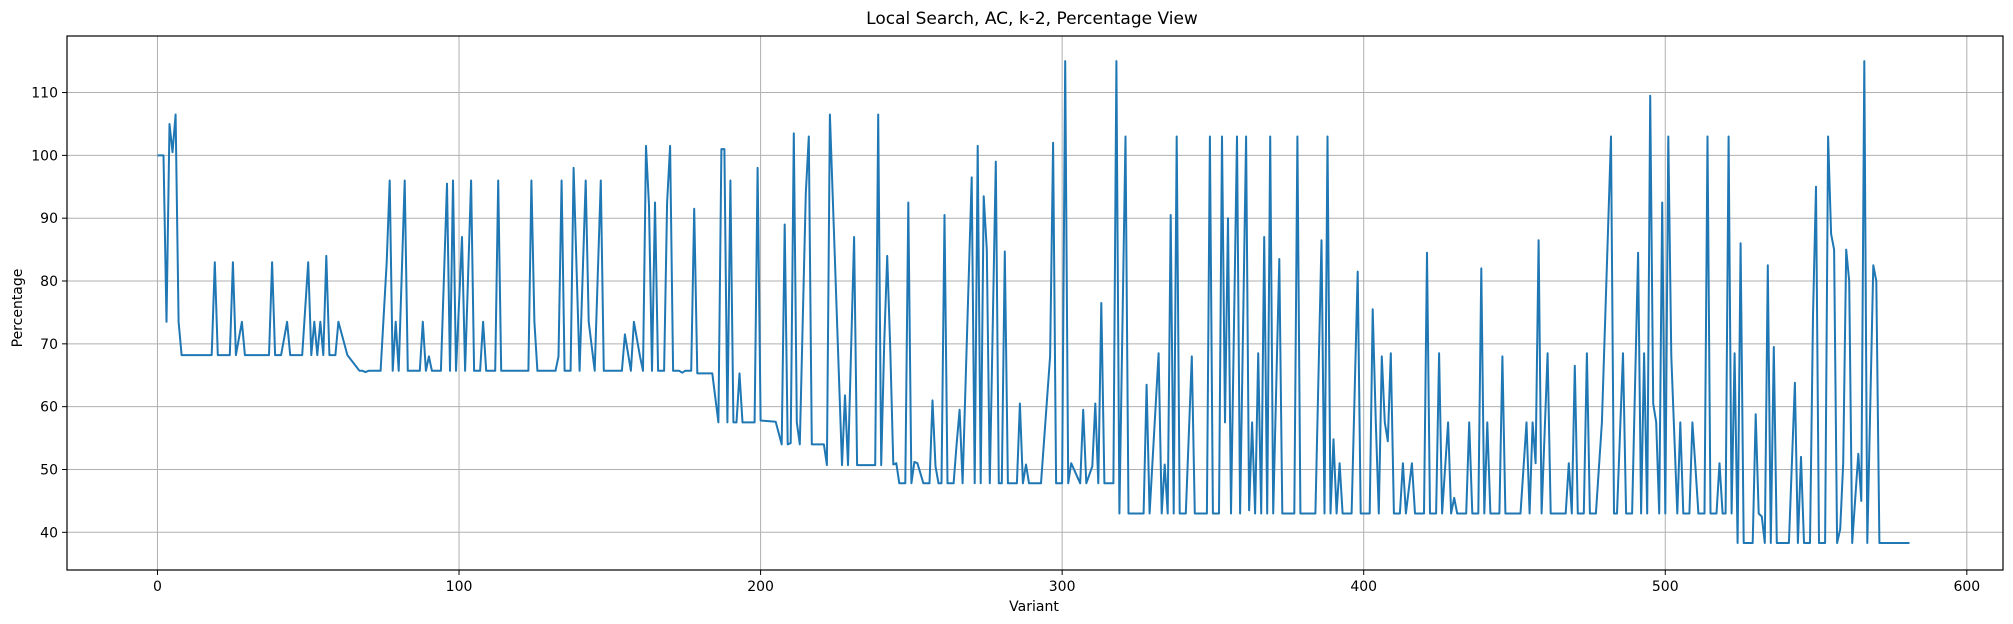  I want to click on y-tick-label: 110, so click(44, 94).